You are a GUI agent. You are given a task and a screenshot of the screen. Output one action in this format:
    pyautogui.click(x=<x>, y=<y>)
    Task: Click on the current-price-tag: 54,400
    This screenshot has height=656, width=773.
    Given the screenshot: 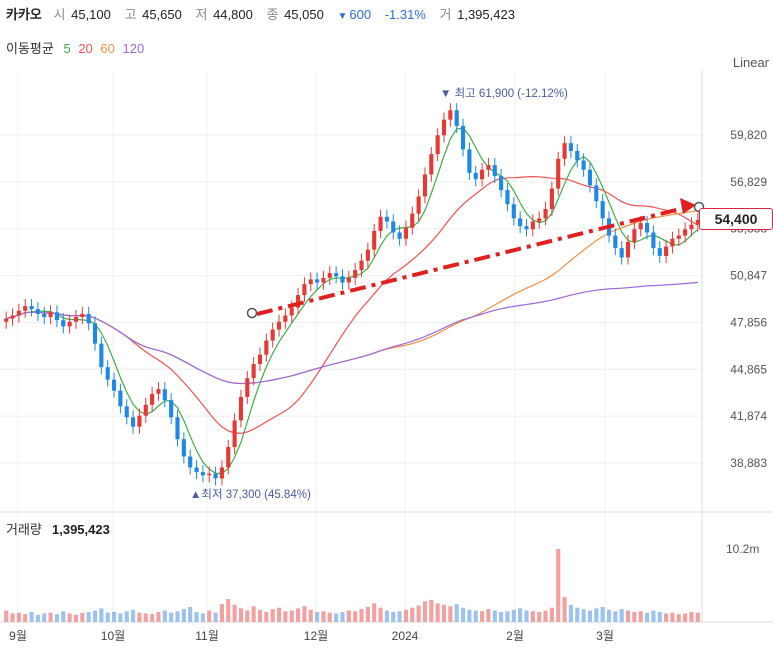 What is the action you would take?
    pyautogui.click(x=736, y=219)
    